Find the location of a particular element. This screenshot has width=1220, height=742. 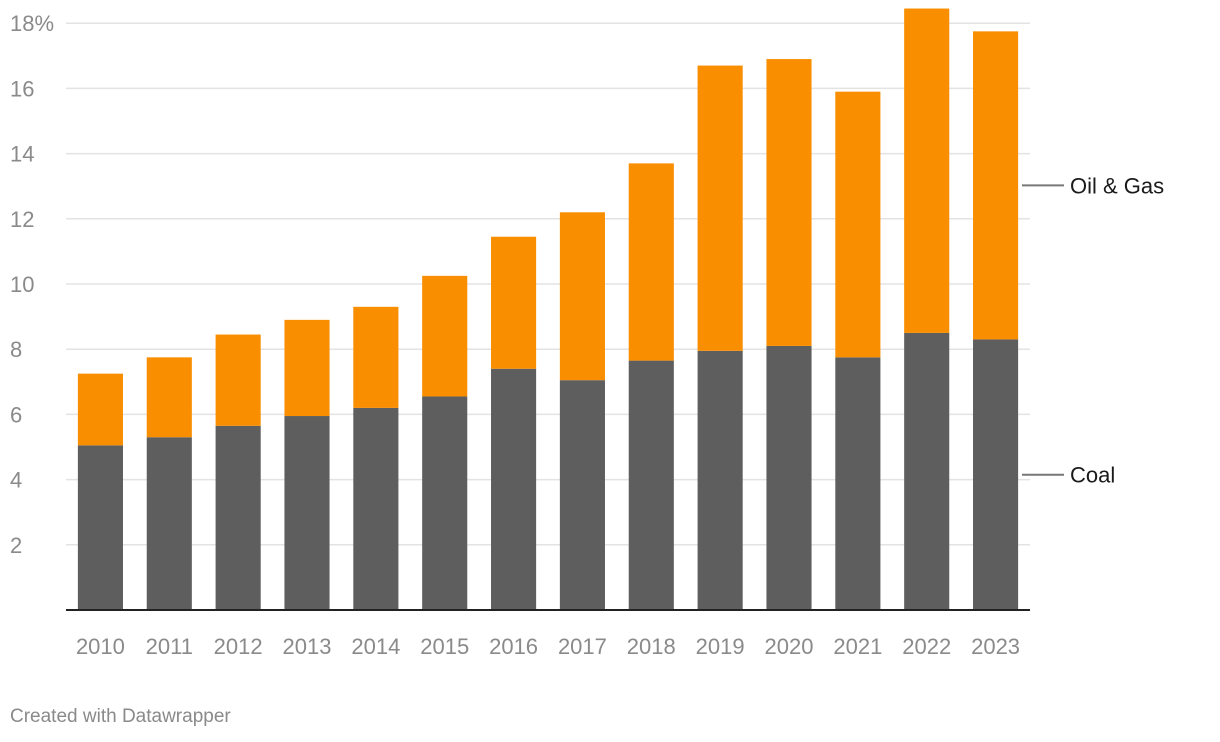

bar-coal-2015 is located at coordinates (445, 503).